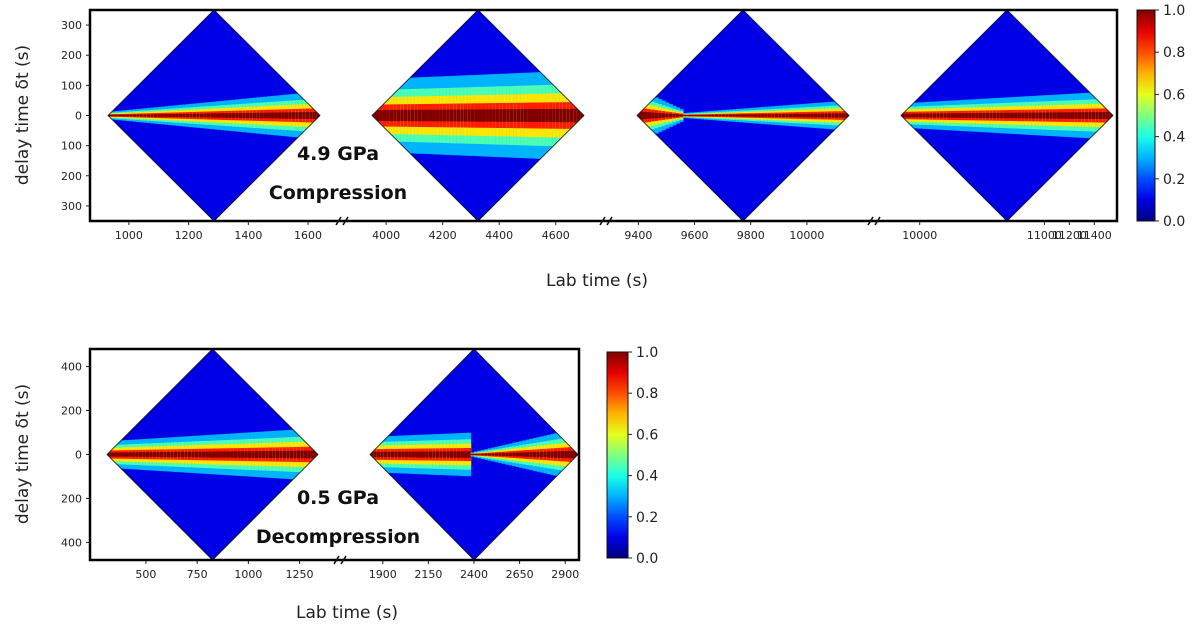 The image size is (1203, 629). What do you see at coordinates (1094, 235) in the screenshot?
I see `x-tick-label: 11400` at bounding box center [1094, 235].